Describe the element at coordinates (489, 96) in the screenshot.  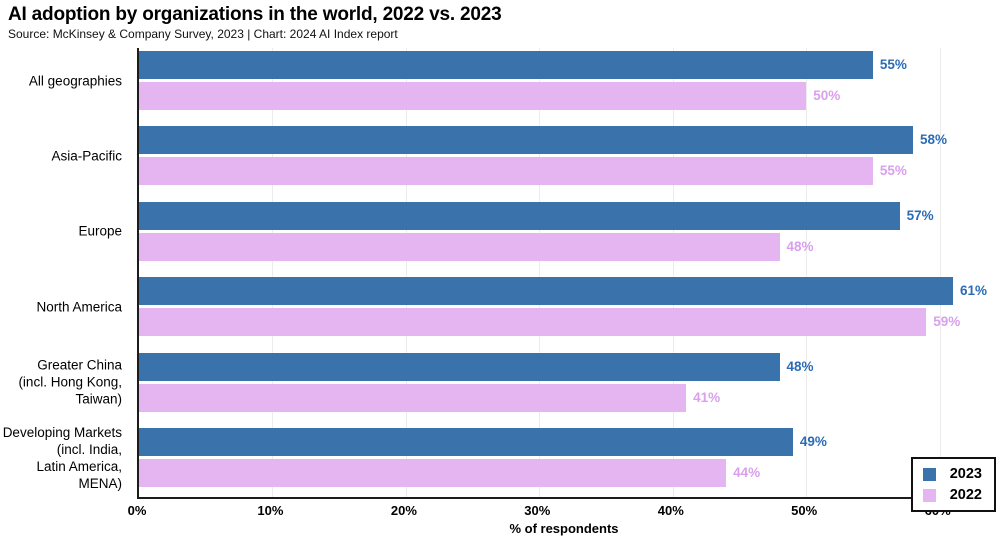
I see `bar-2022: 50%` at that location.